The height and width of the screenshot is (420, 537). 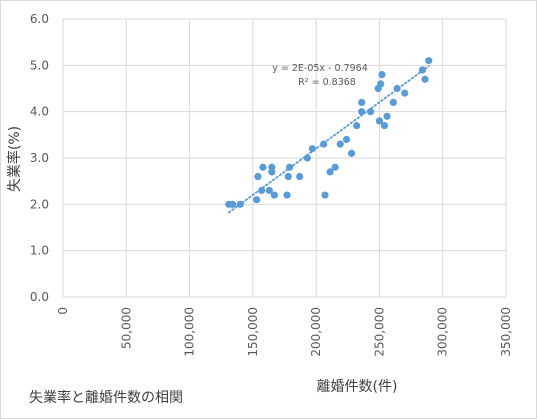 What do you see at coordinates (327, 82) in the screenshot?
I see `trendline-r-squared: R² = 0.8368` at bounding box center [327, 82].